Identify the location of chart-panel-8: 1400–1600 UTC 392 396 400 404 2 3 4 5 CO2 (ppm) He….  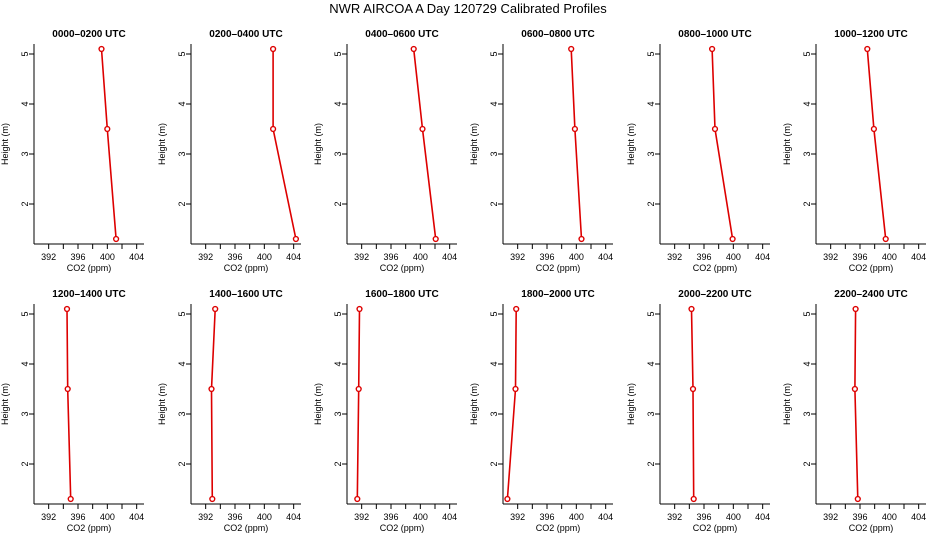
(229, 411).